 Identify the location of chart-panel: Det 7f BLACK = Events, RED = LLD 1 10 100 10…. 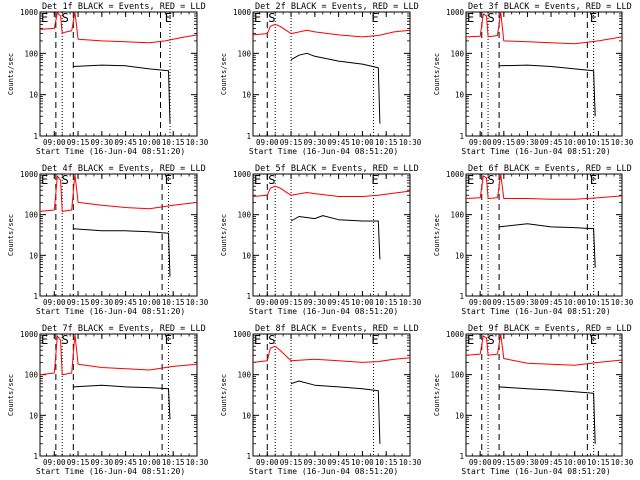
(108, 400).